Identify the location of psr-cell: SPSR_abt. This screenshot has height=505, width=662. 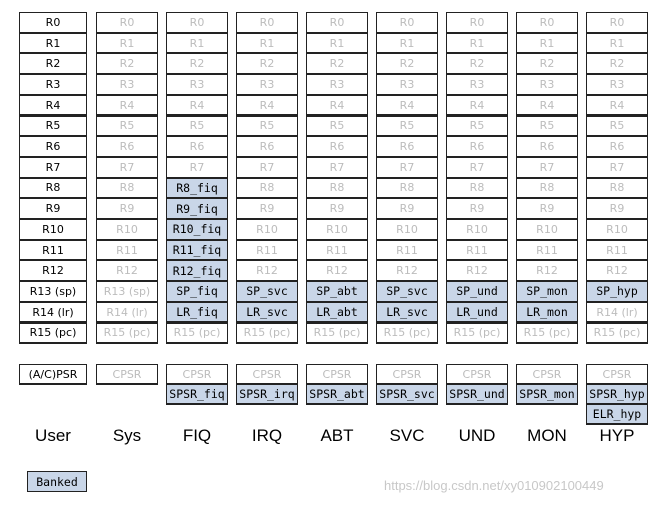
(337, 394).